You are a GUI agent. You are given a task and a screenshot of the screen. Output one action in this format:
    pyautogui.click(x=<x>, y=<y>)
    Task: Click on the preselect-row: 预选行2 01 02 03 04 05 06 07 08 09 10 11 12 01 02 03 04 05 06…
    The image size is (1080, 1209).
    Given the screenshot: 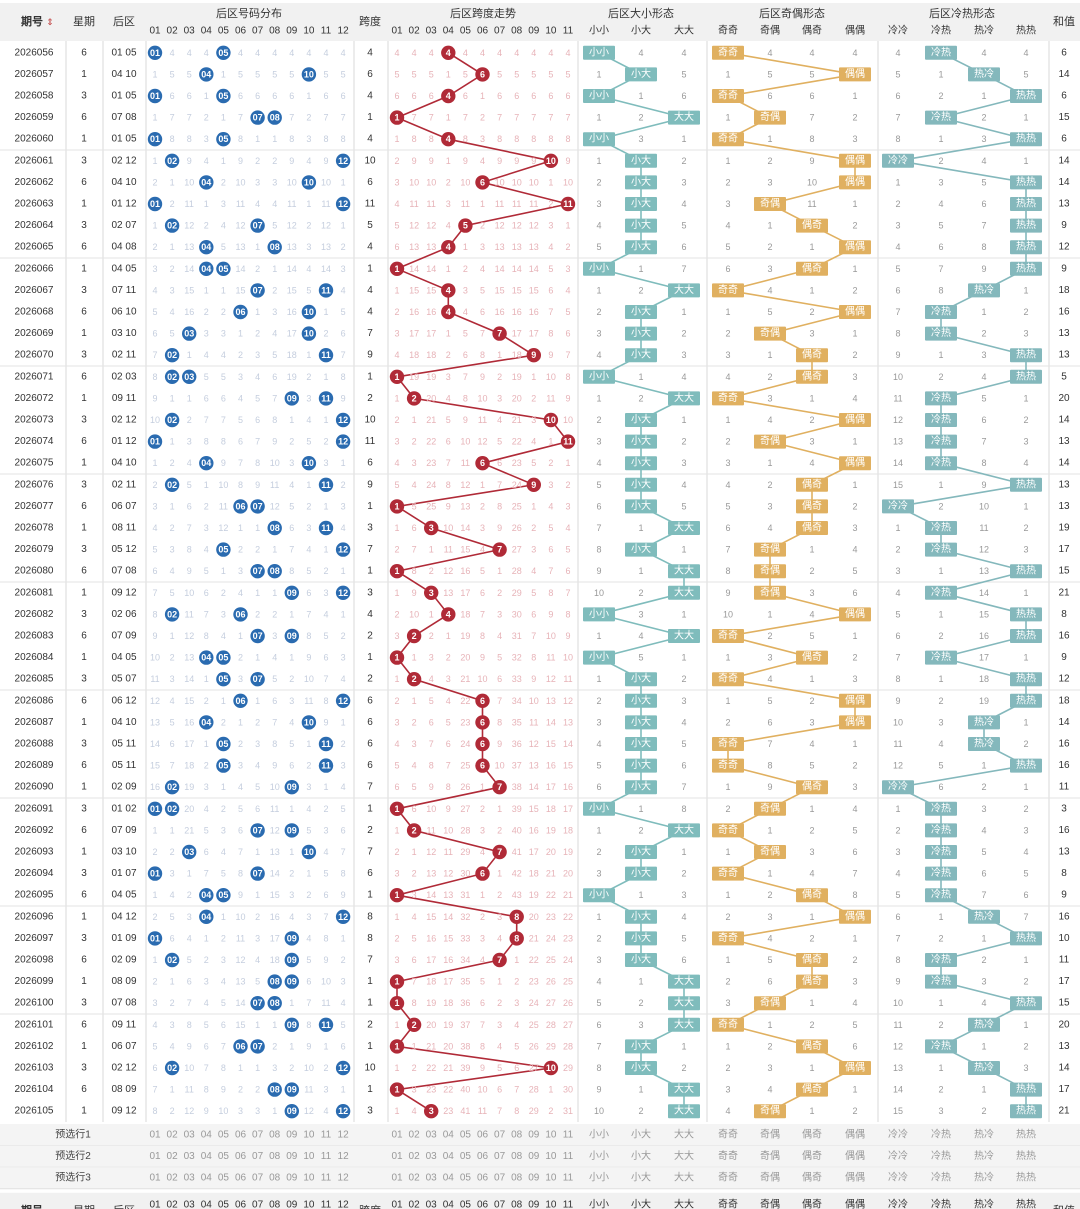 What is the action you would take?
    pyautogui.click(x=540, y=1156)
    